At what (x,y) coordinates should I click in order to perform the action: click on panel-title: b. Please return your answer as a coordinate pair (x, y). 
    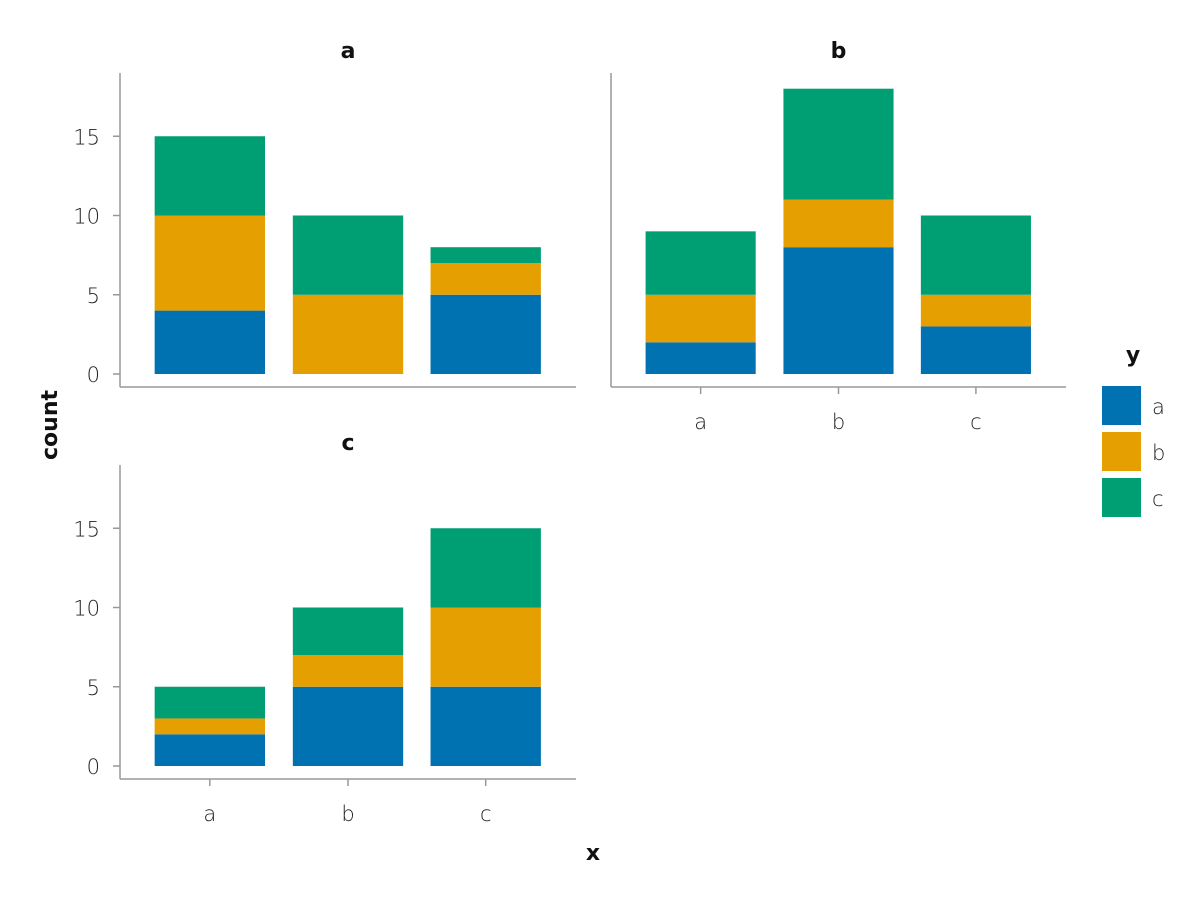
    Looking at the image, I should click on (839, 51).